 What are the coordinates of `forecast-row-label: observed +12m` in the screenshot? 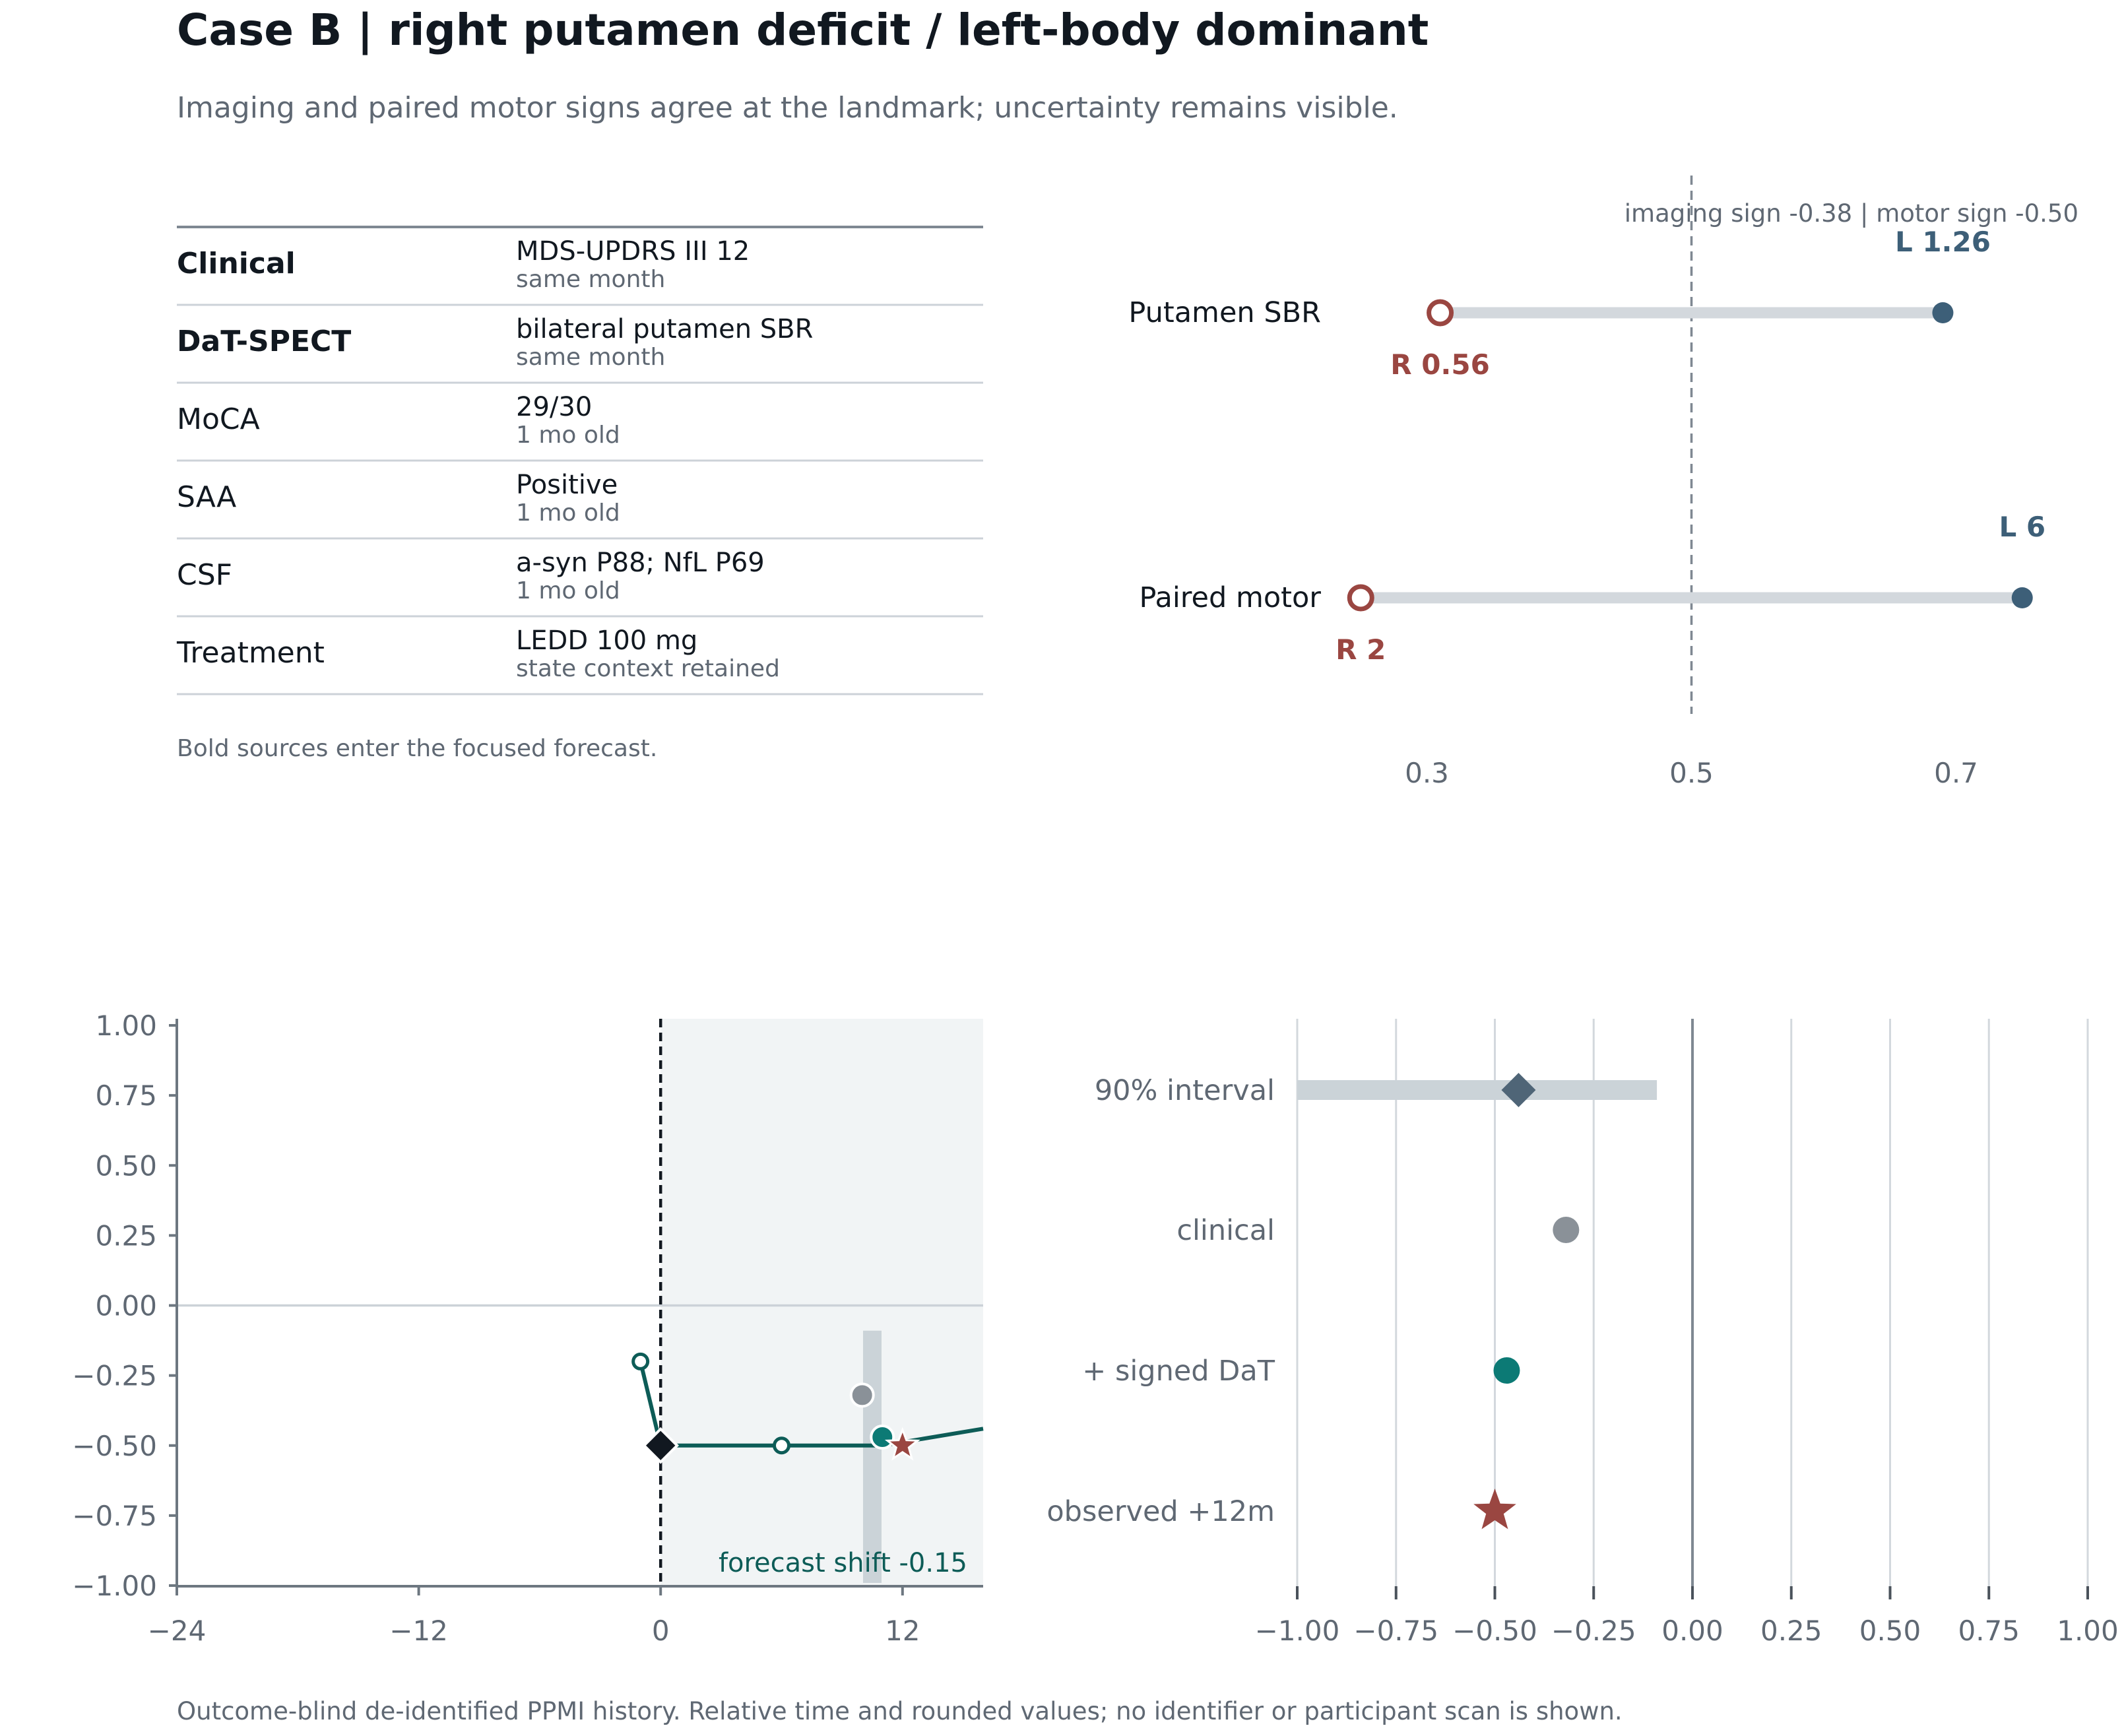 It's located at (1160, 1511).